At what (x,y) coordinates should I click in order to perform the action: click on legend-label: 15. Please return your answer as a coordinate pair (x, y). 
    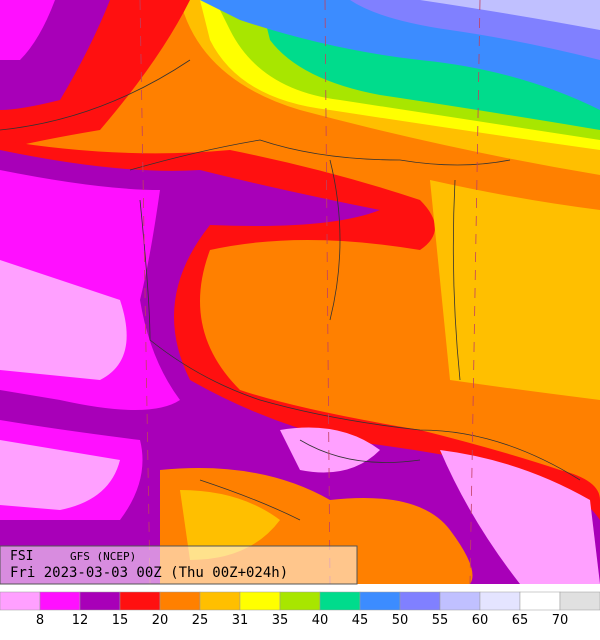
    Looking at the image, I should click on (120, 620).